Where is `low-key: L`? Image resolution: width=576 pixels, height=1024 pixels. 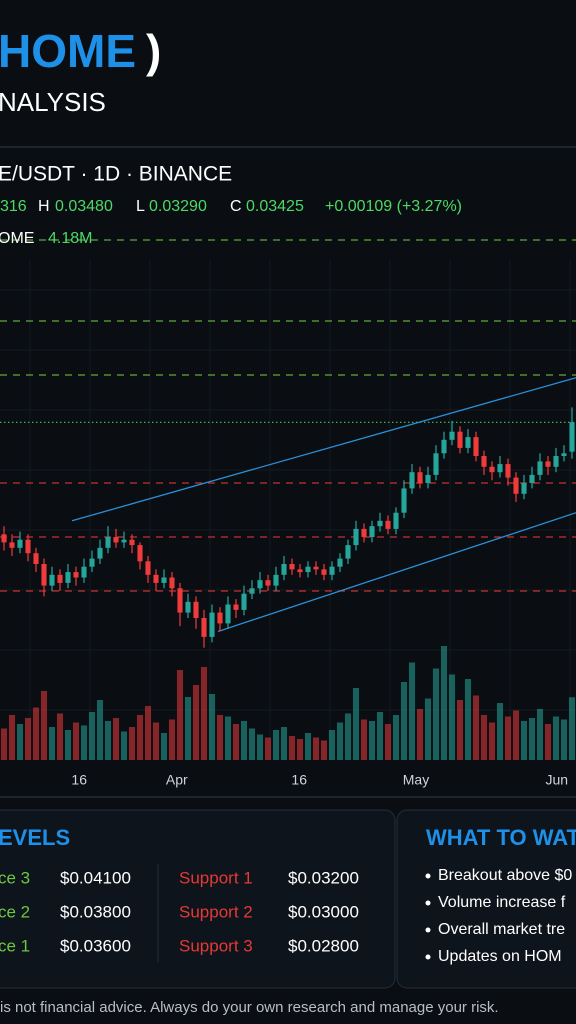 low-key: L is located at coordinates (140, 206).